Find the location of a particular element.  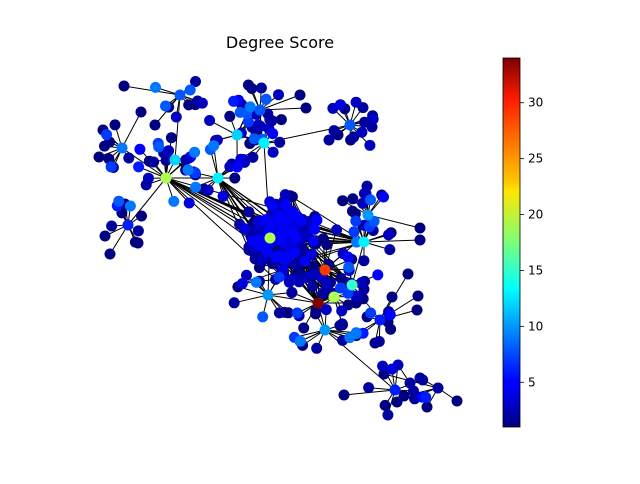

colorbar-tick-label: 20 is located at coordinates (535, 215).